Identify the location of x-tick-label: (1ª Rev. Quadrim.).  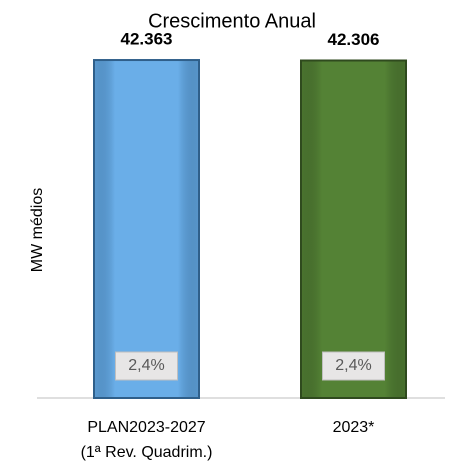
(147, 452).